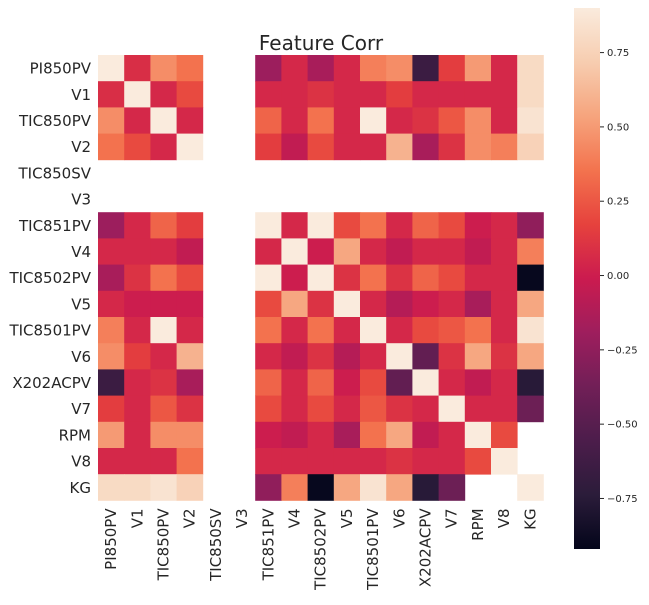 Image resolution: width=649 pixels, height=605 pixels. Describe the element at coordinates (618, 276) in the screenshot. I see `colorbar-tick-label: 0.00` at that location.